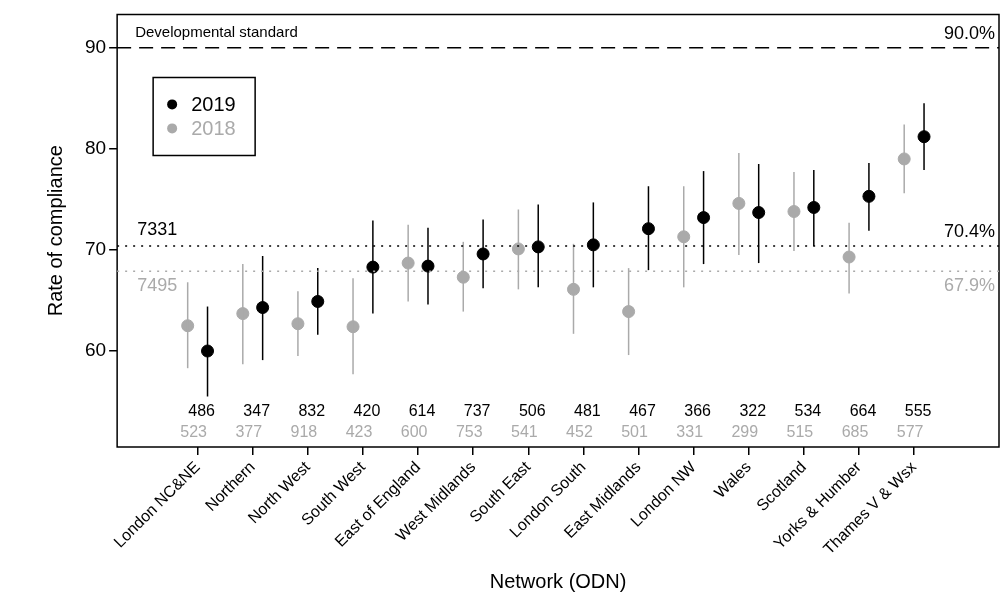 The height and width of the screenshot is (602, 1006). Describe the element at coordinates (532, 411) in the screenshot. I see `annotation: 506` at that location.